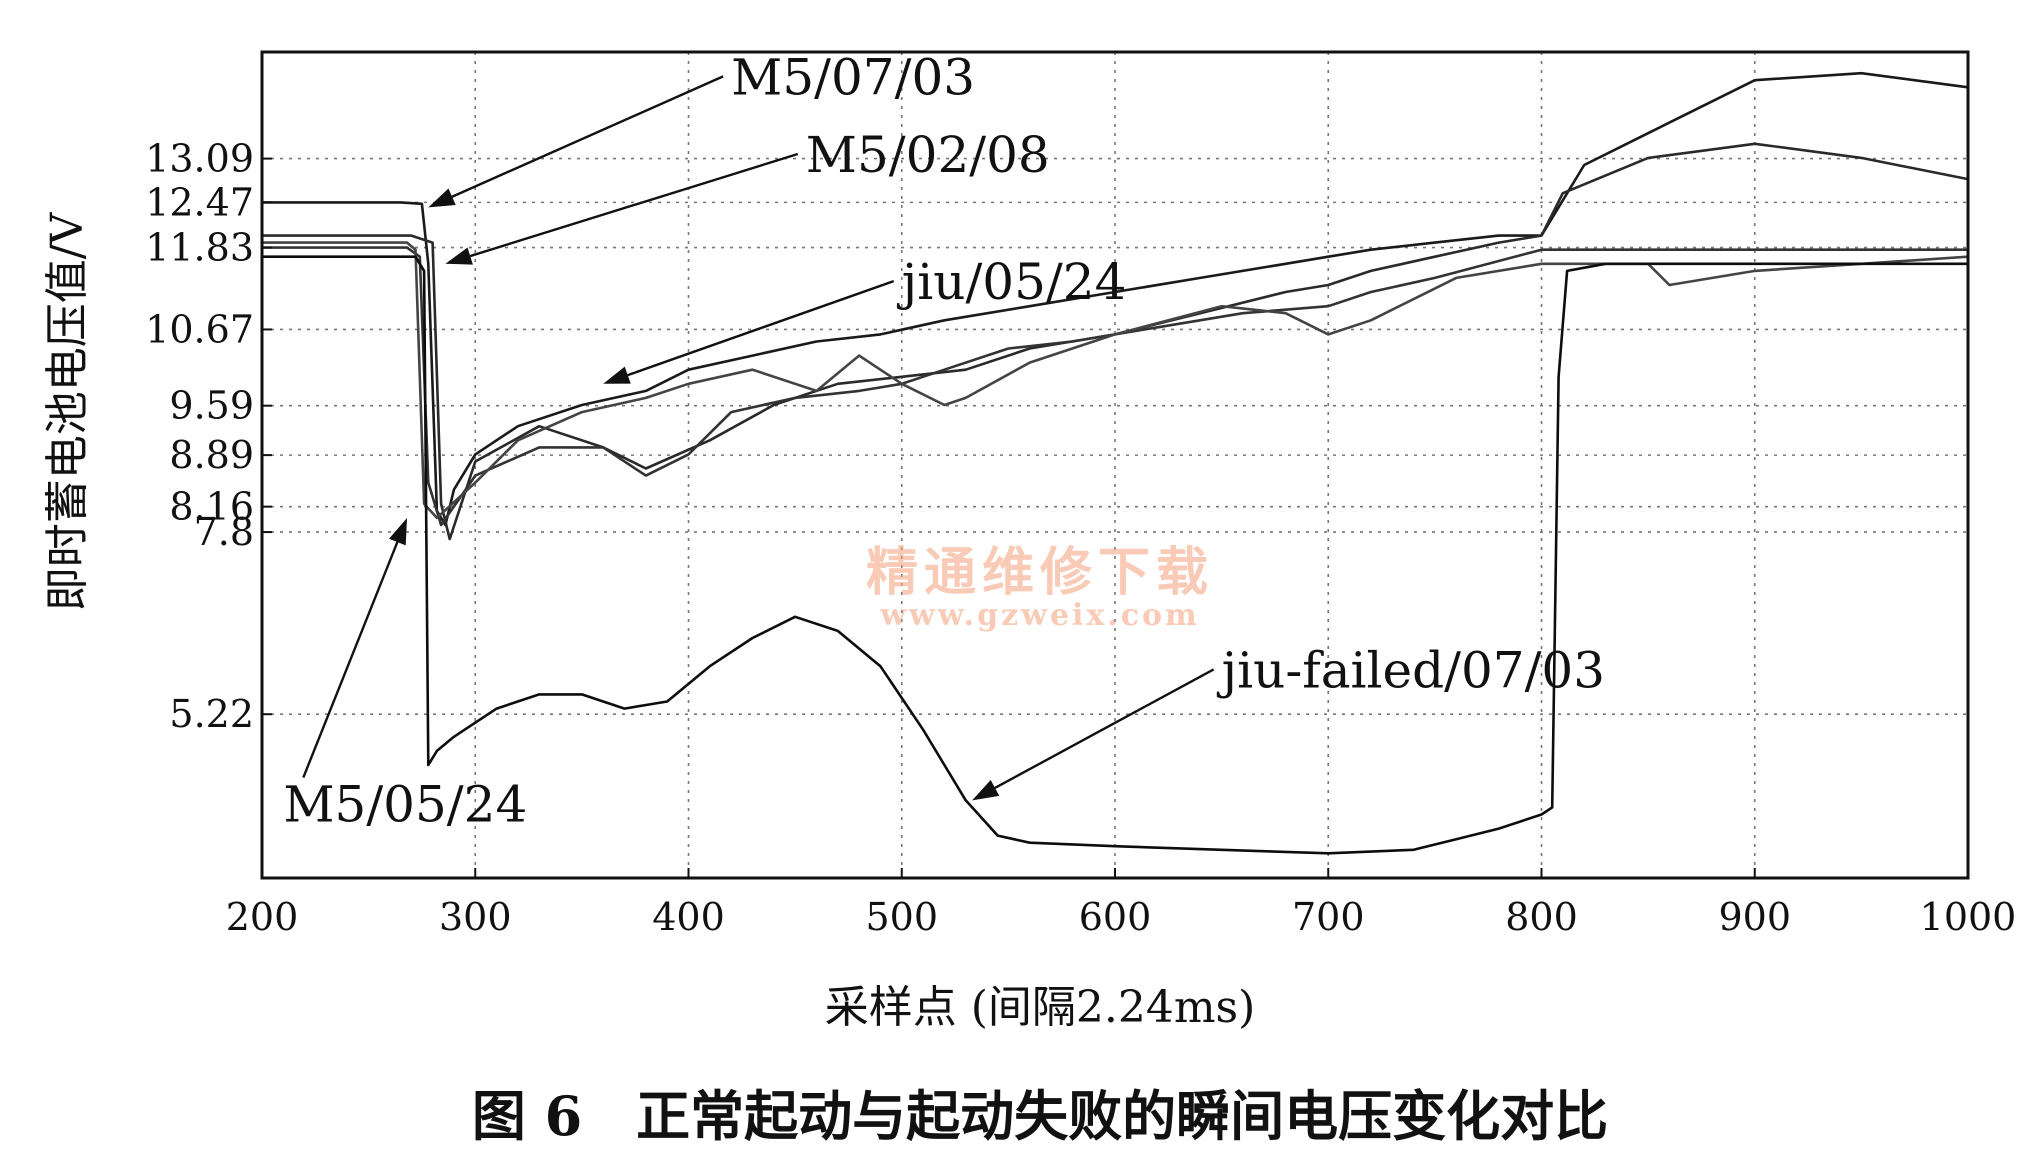 The image size is (2043, 1162). Describe the element at coordinates (199, 159) in the screenshot. I see `y-tick-label: 13.09` at that location.